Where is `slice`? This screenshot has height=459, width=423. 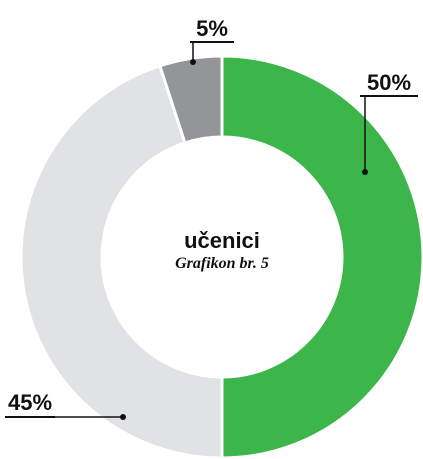 slice is located at coordinates (190, 99).